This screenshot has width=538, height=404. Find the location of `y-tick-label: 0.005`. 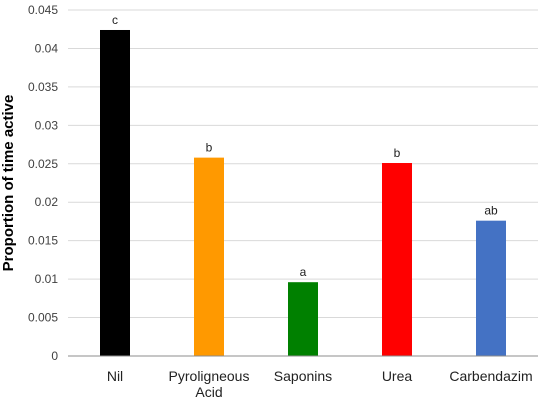

y-tick-label: 0.005 is located at coordinates (43, 318).